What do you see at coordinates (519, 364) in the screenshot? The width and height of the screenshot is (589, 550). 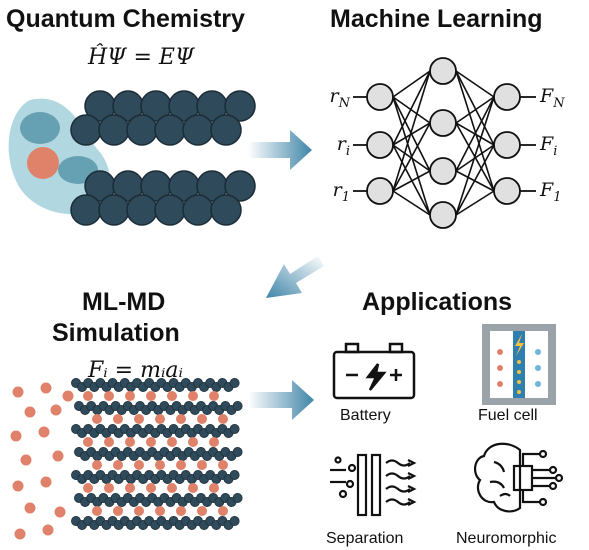 I see `fuel-cell-icon` at bounding box center [519, 364].